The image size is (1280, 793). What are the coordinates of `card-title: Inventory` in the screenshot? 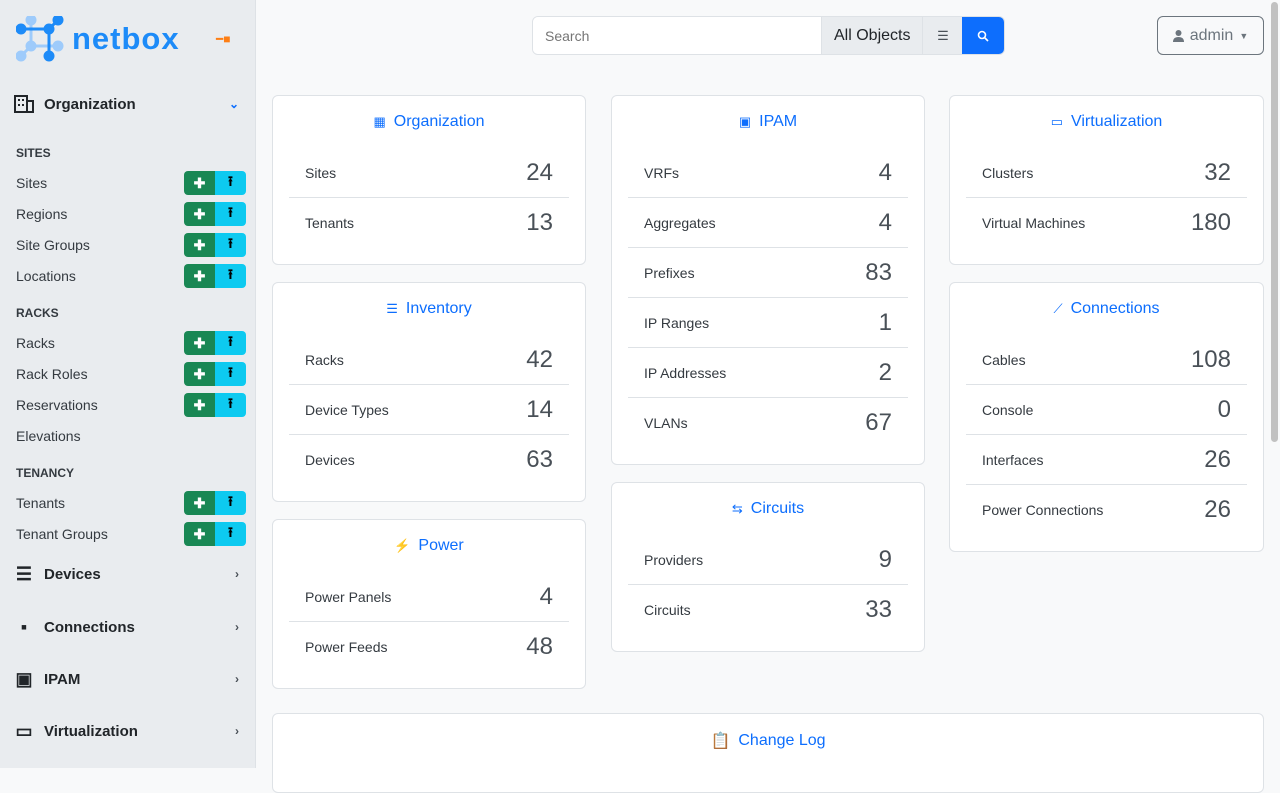 It's located at (438, 308).